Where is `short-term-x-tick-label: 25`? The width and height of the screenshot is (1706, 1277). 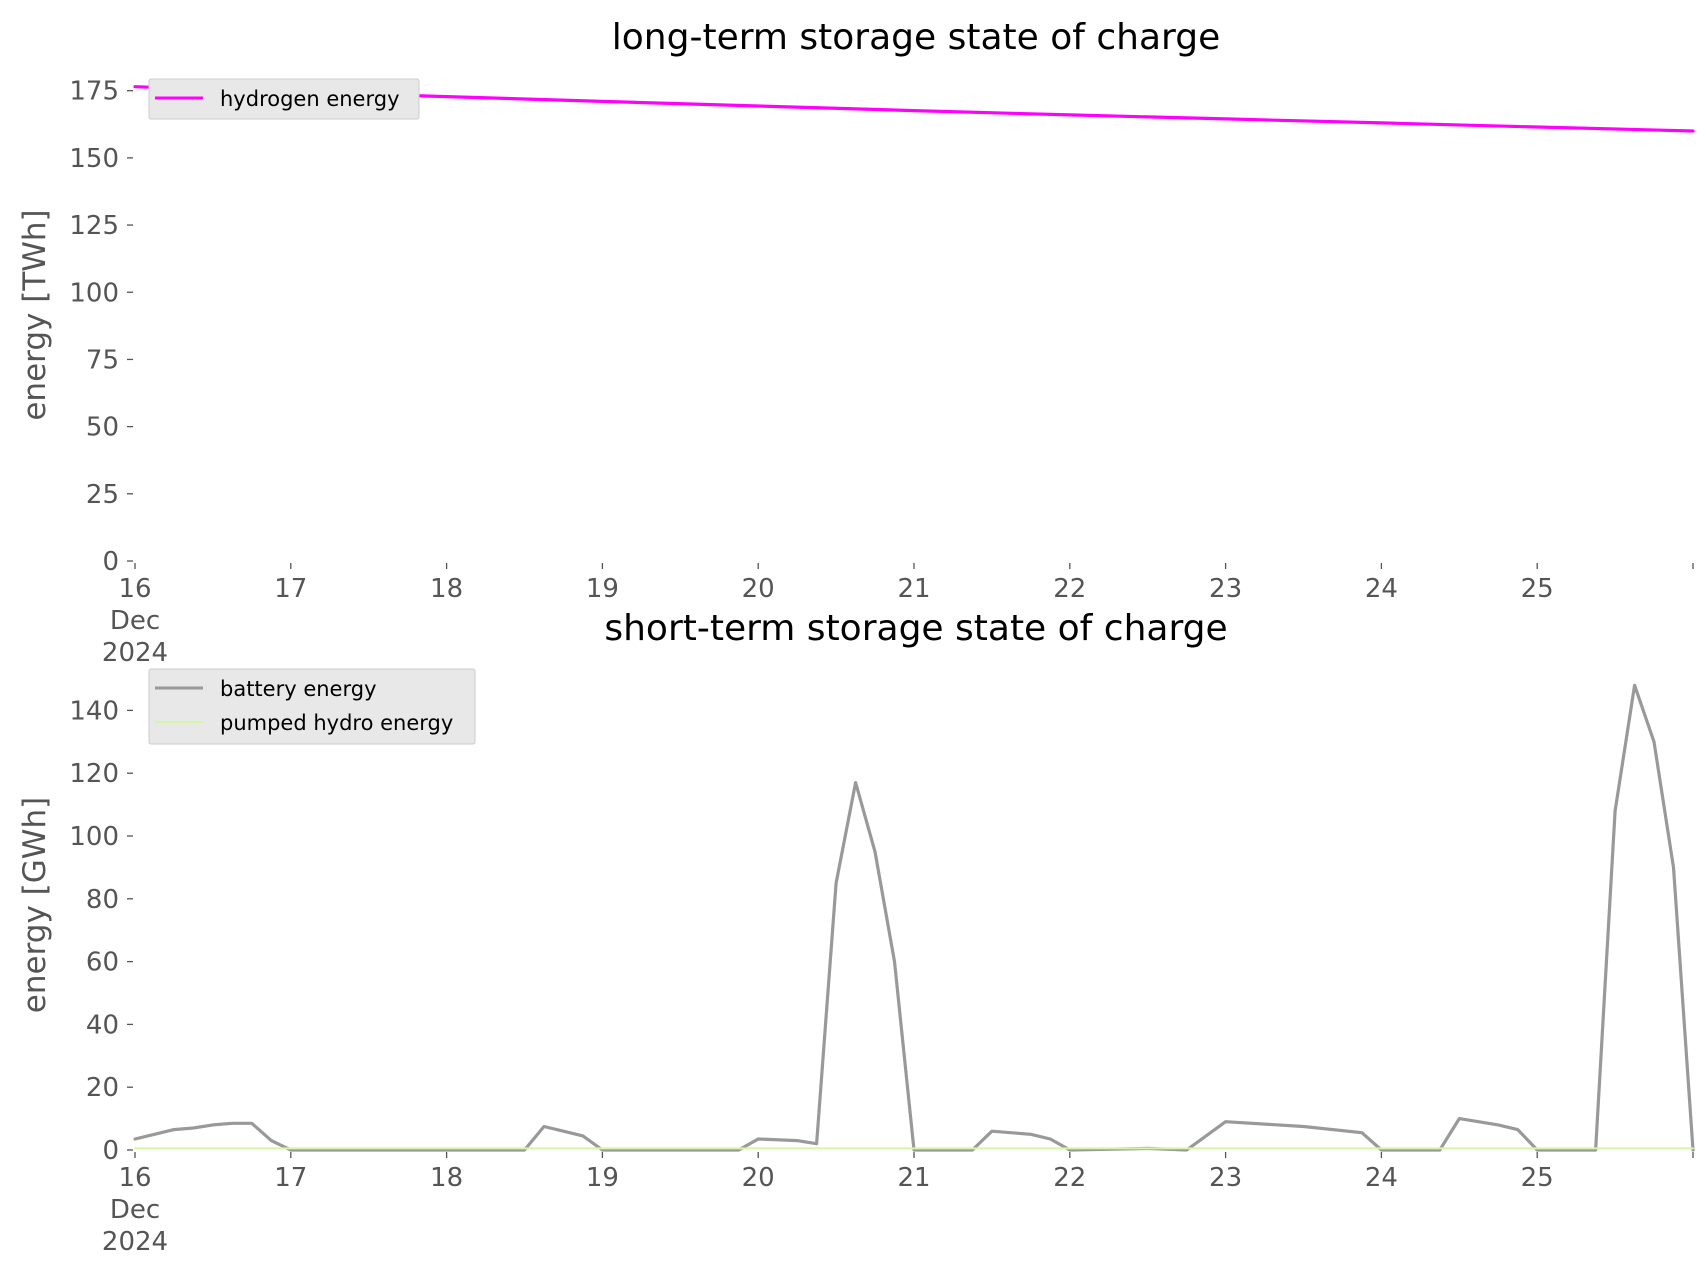 short-term-x-tick-label: 25 is located at coordinates (1537, 1178).